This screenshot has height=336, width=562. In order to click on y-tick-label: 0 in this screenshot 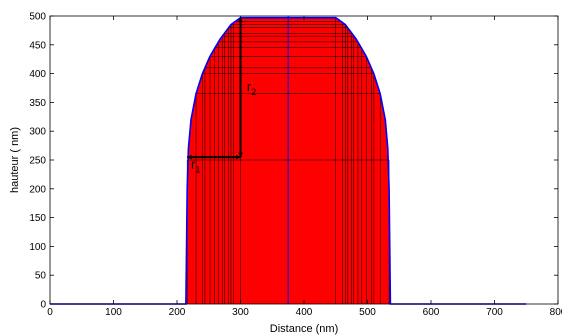, I will do `click(43, 305)`.